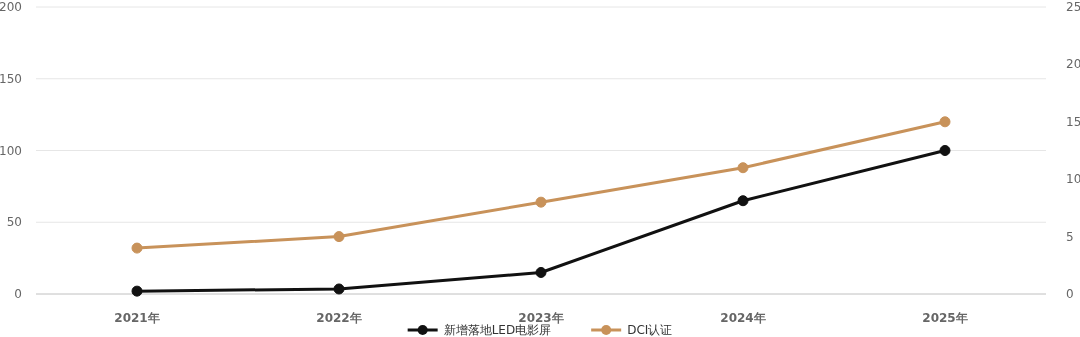 The width and height of the screenshot is (1080, 337). I want to click on y-tick-label: 150, so click(11, 78).